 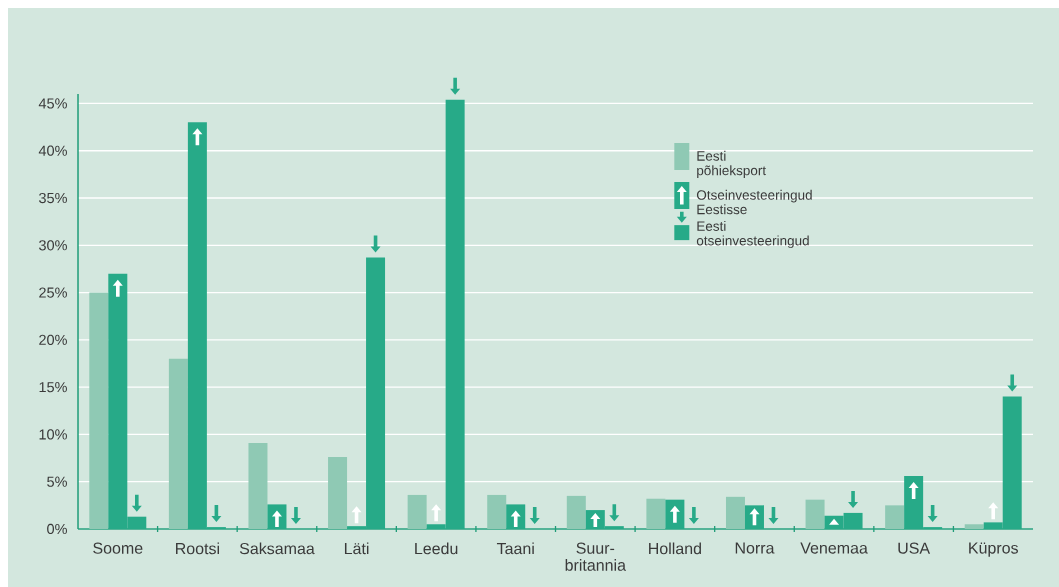 I want to click on x-tick-label: Rootsi, so click(x=197, y=548).